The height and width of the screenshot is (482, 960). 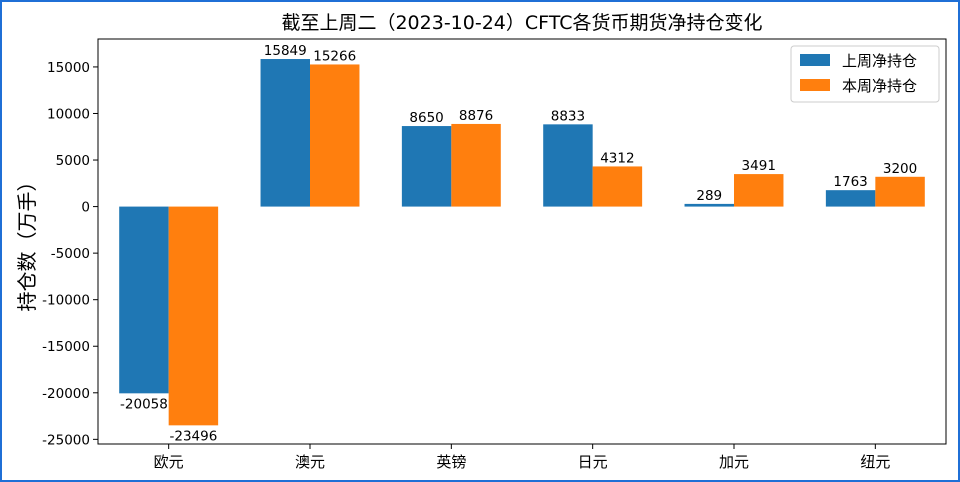 I want to click on y-axis-label: 持仓数（万手）, so click(x=27, y=242).